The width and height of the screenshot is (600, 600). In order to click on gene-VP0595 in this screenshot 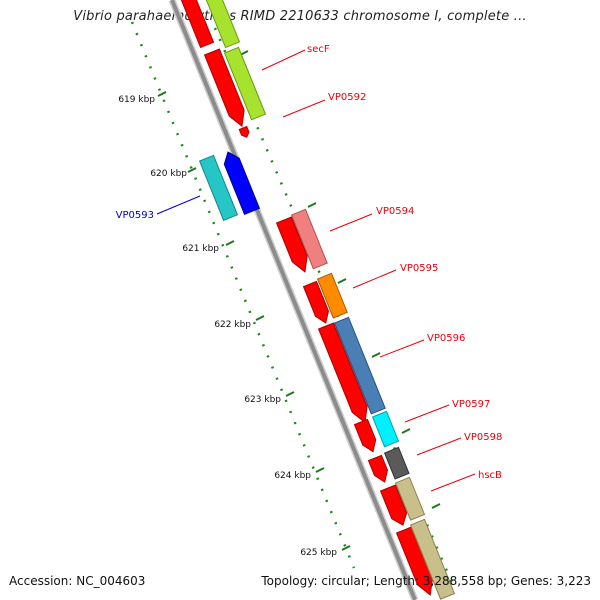, I will do `click(332, 295)`.